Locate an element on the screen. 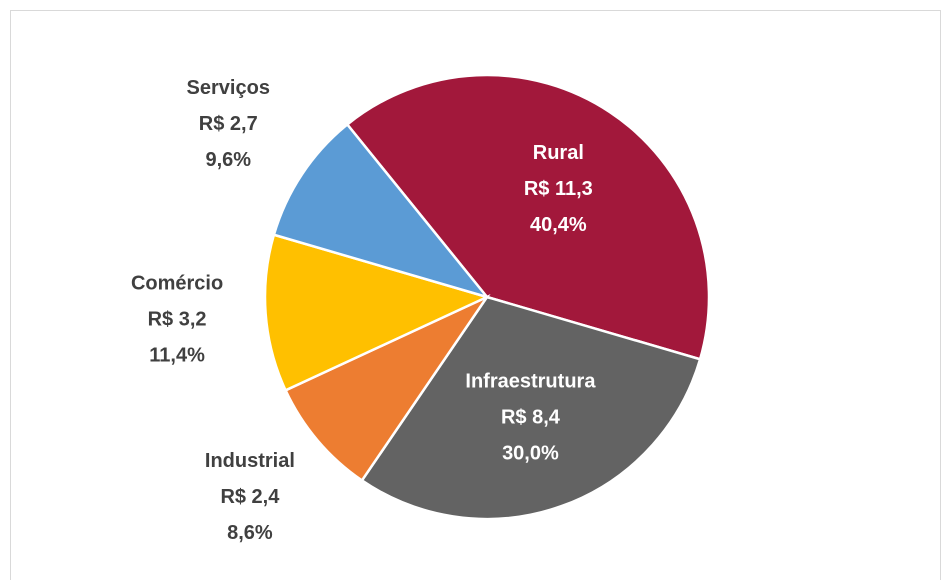  slice-label: Industrial is located at coordinates (250, 461).